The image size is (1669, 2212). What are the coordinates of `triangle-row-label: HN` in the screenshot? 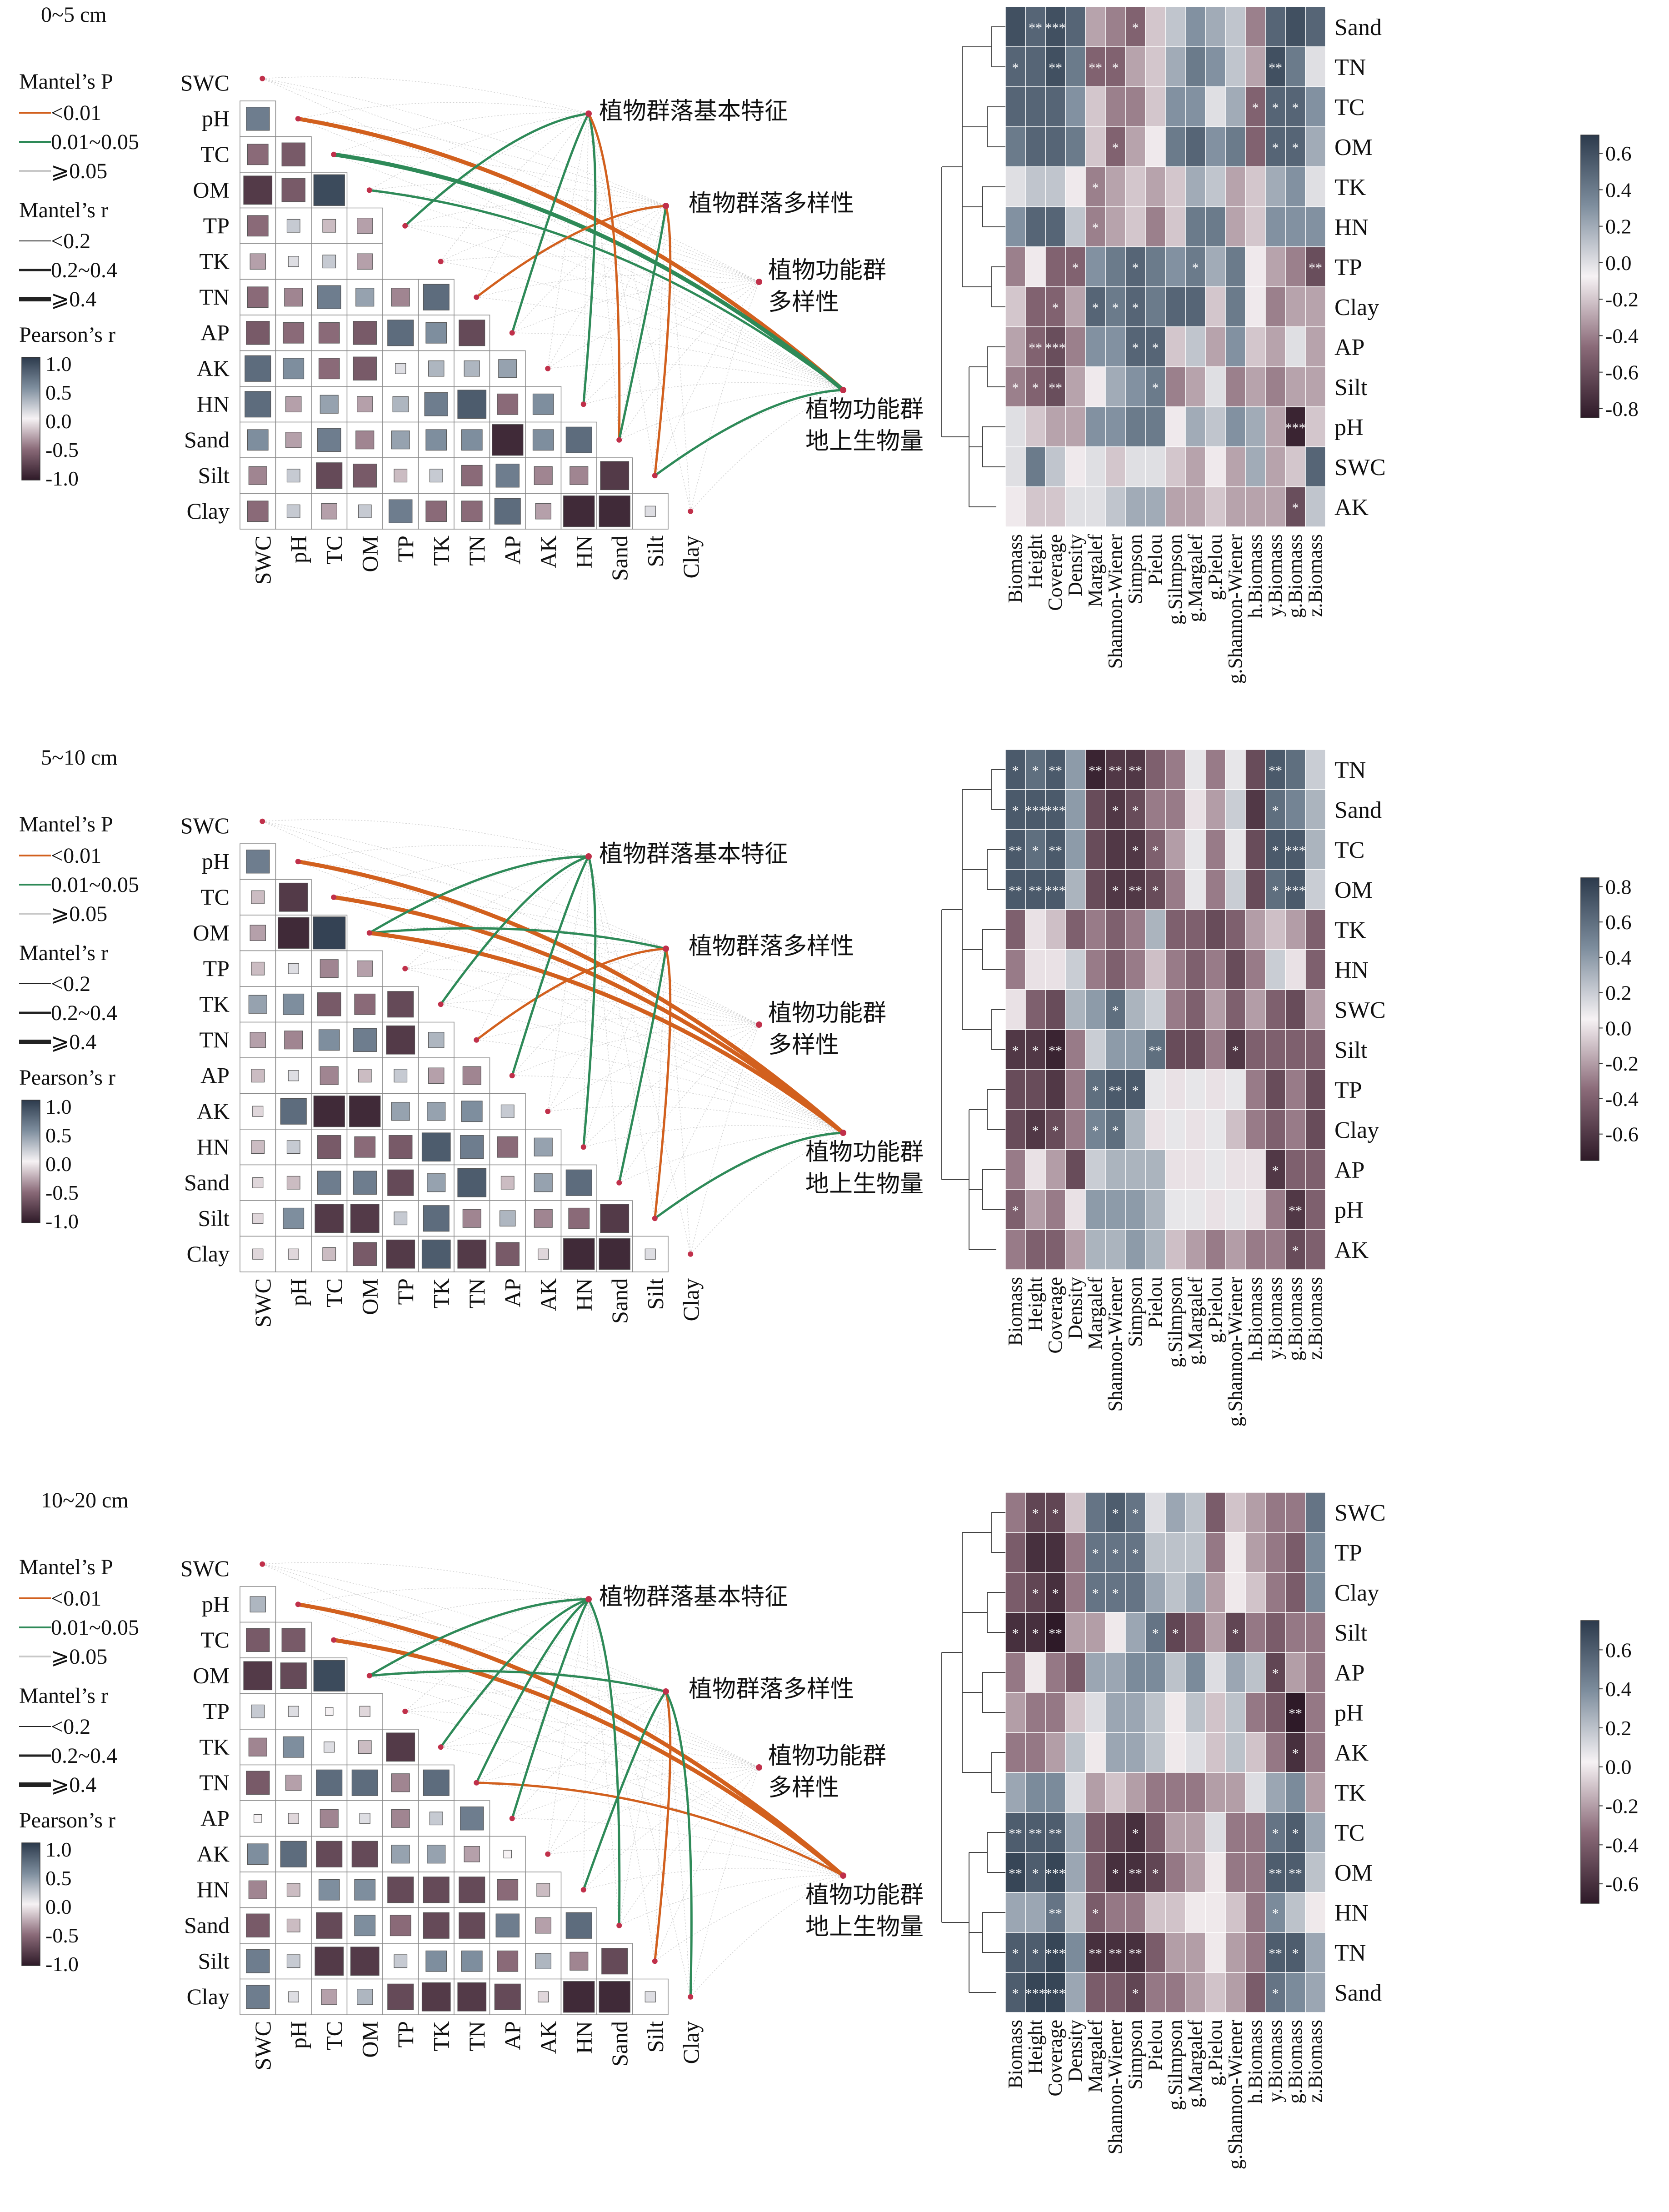 It's located at (213, 1889).